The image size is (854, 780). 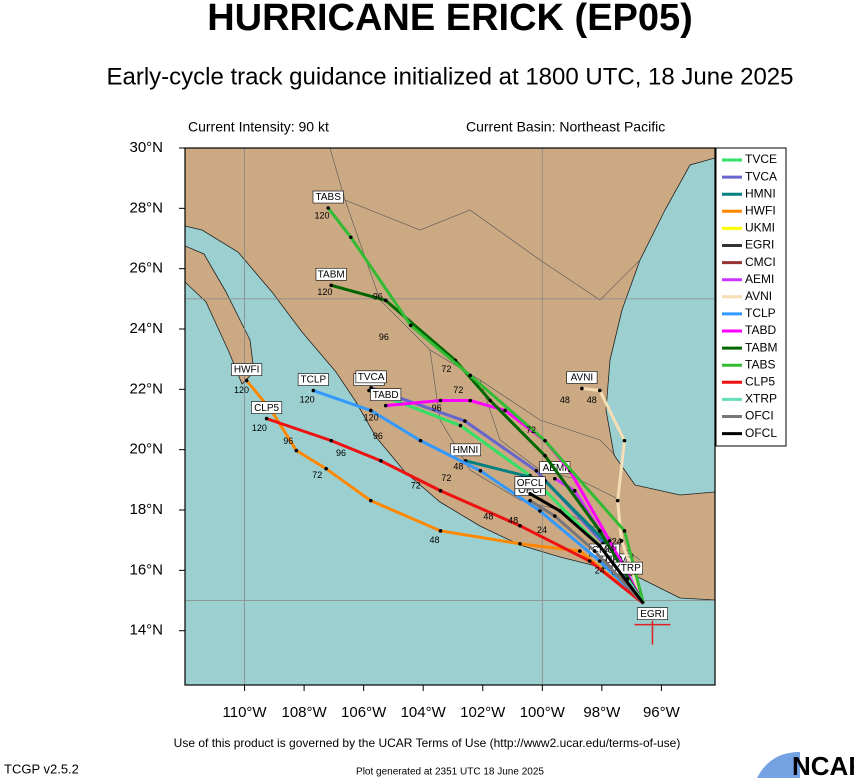 What do you see at coordinates (759, 245) in the screenshot?
I see `legend-label: EGRI` at bounding box center [759, 245].